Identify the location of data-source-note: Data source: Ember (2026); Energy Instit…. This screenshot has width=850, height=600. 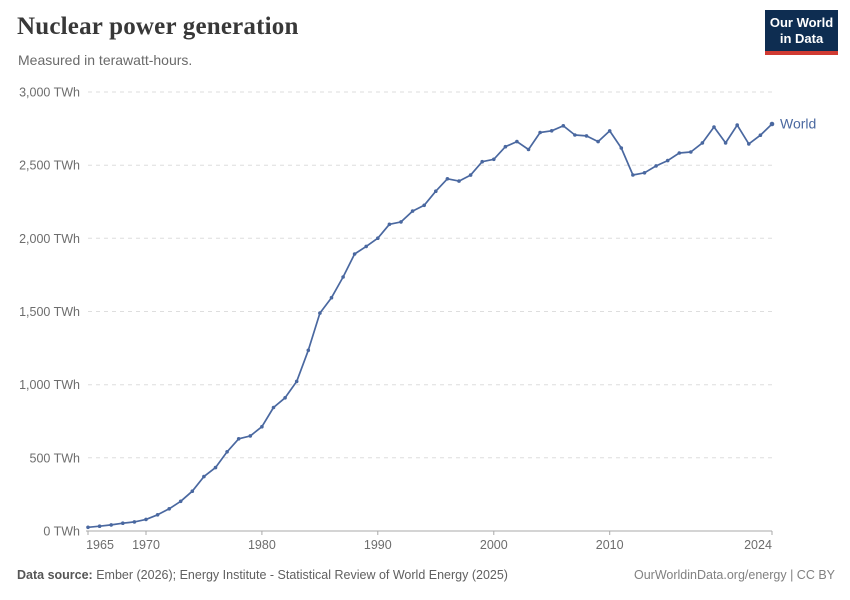
(262, 575).